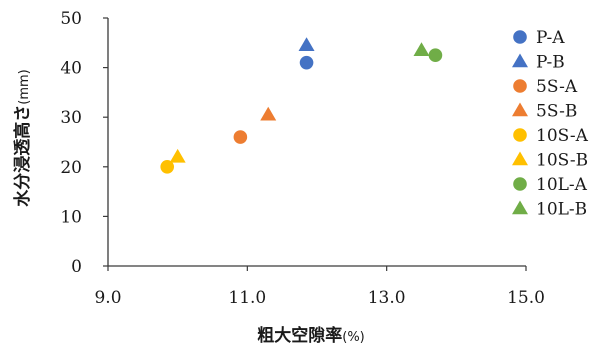  Describe the element at coordinates (268, 113) in the screenshot. I see `data-point-5s-b` at that location.